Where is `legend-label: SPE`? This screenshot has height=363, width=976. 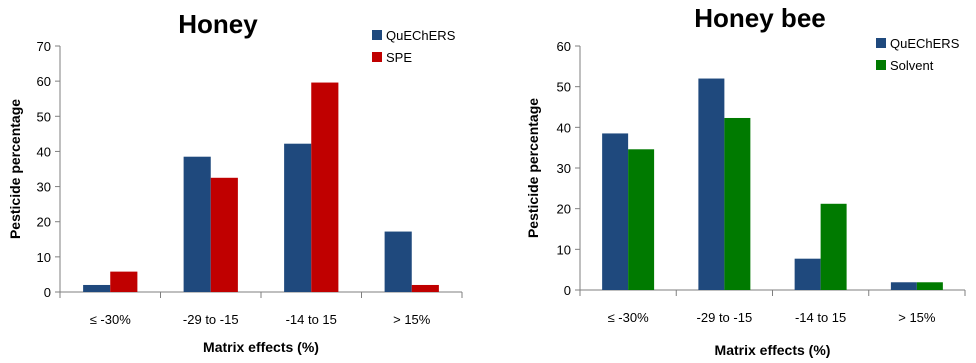
legend-label: SPE is located at coordinates (399, 57).